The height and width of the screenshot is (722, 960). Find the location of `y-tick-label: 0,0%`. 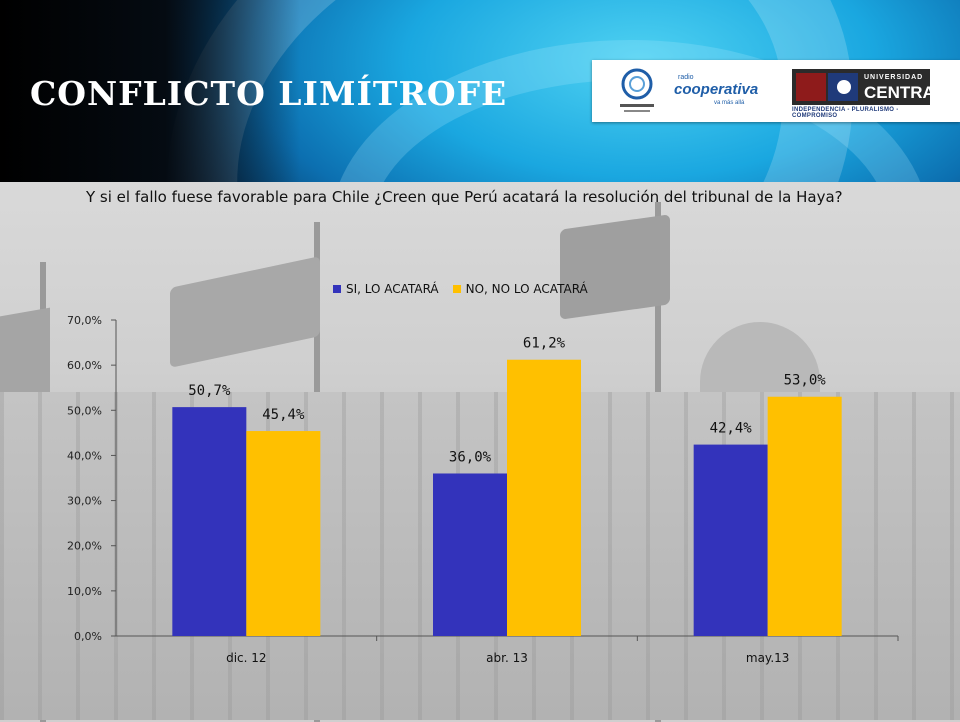

y-tick-label: 0,0% is located at coordinates (88, 636).